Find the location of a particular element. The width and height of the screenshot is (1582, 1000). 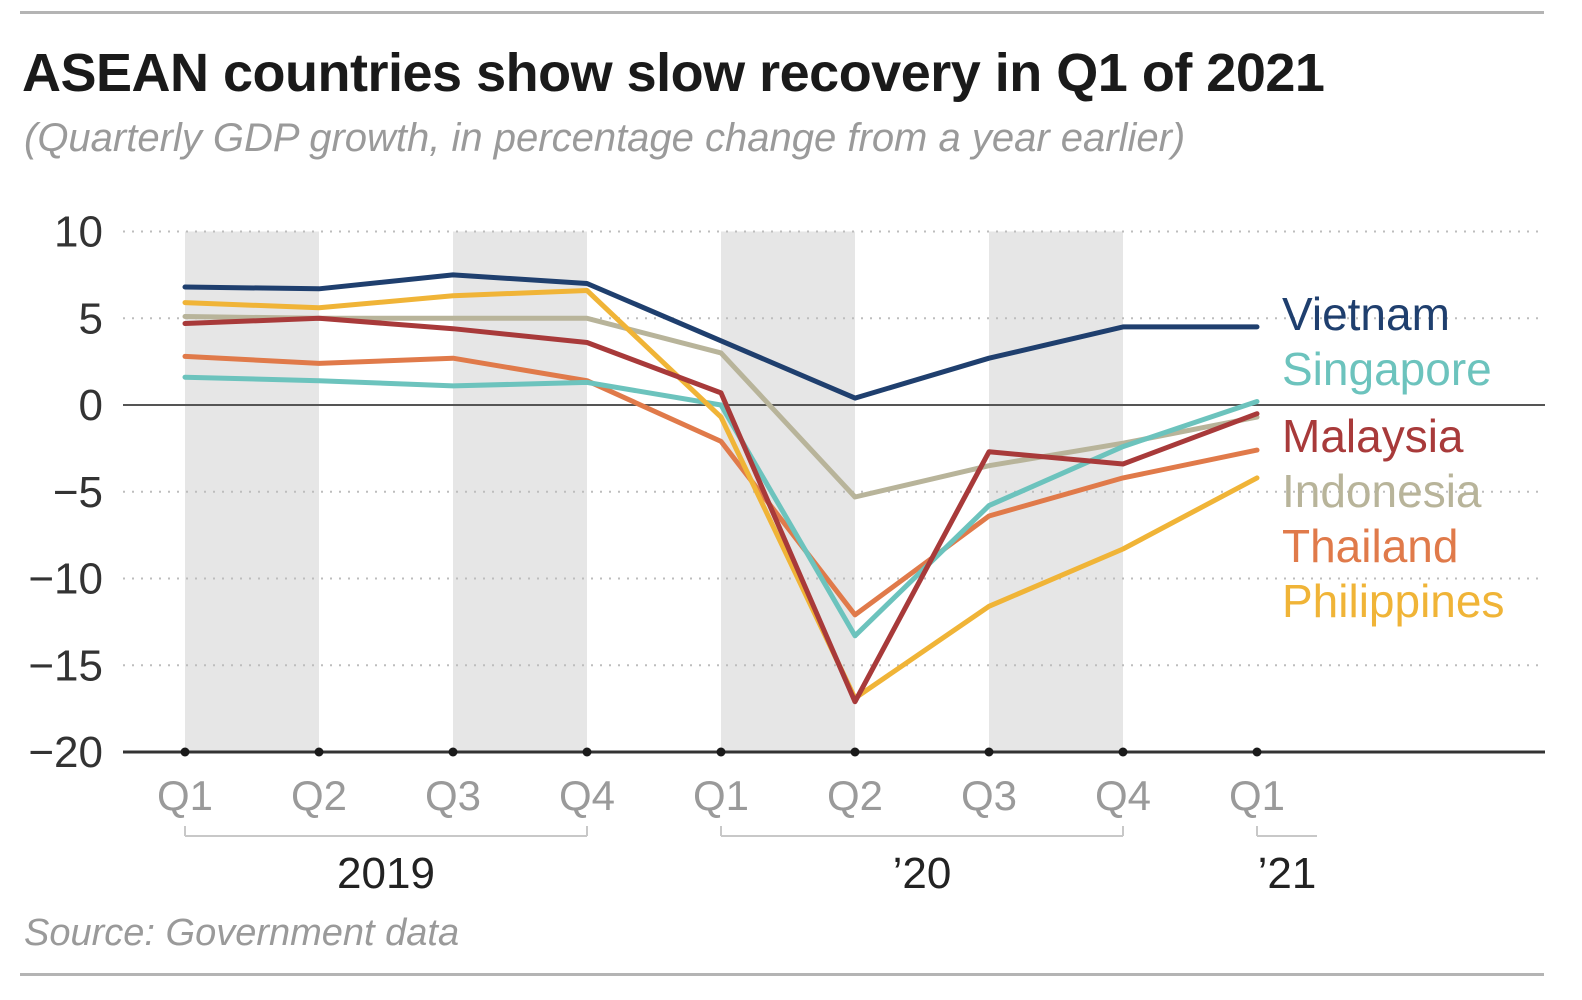

year-label: ’21 is located at coordinates (1287, 873).